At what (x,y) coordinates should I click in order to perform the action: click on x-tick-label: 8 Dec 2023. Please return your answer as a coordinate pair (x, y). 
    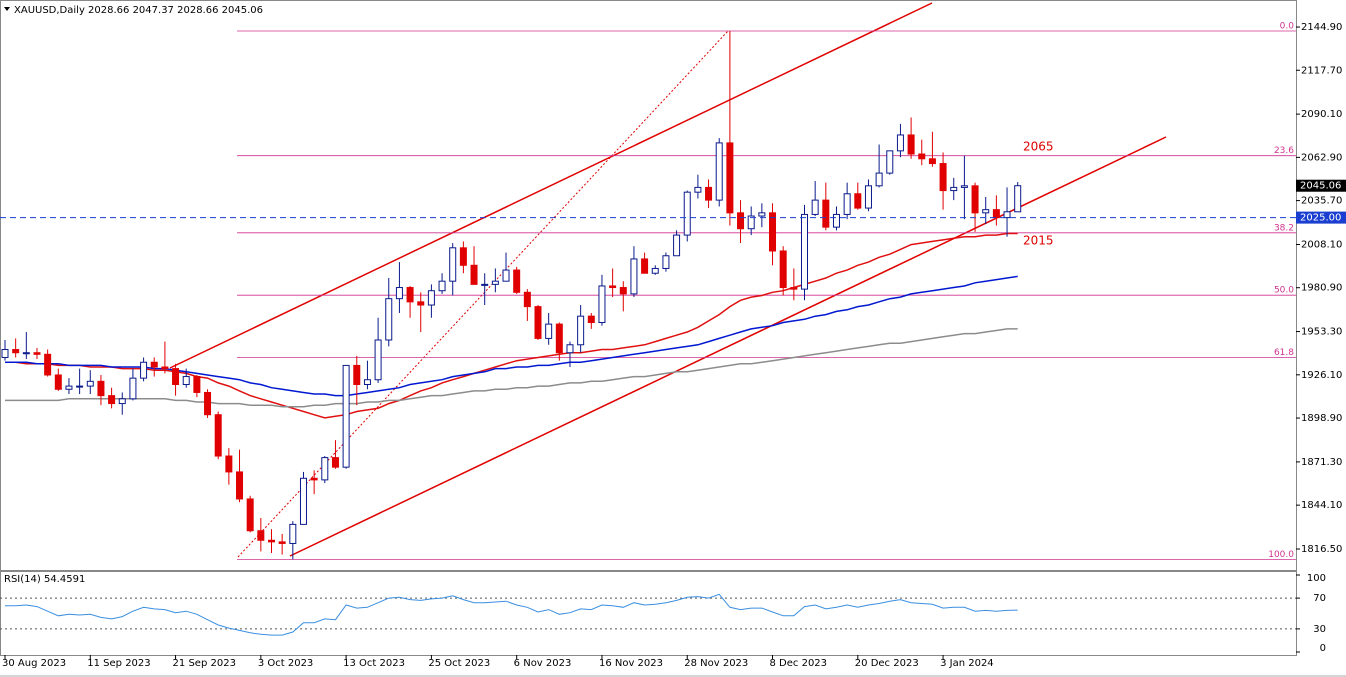
    Looking at the image, I should click on (799, 663).